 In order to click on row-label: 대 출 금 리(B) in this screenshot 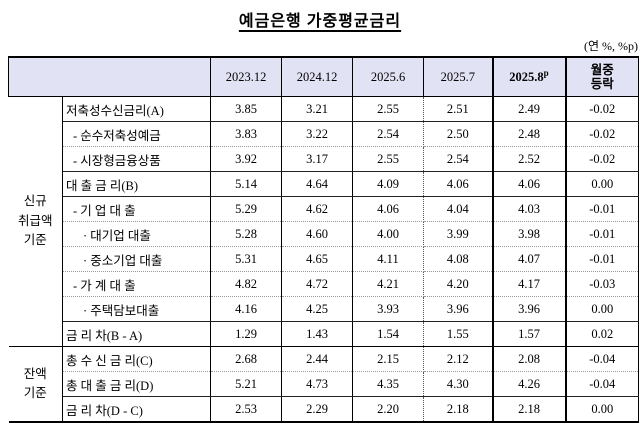, I will do `click(136, 184)`.